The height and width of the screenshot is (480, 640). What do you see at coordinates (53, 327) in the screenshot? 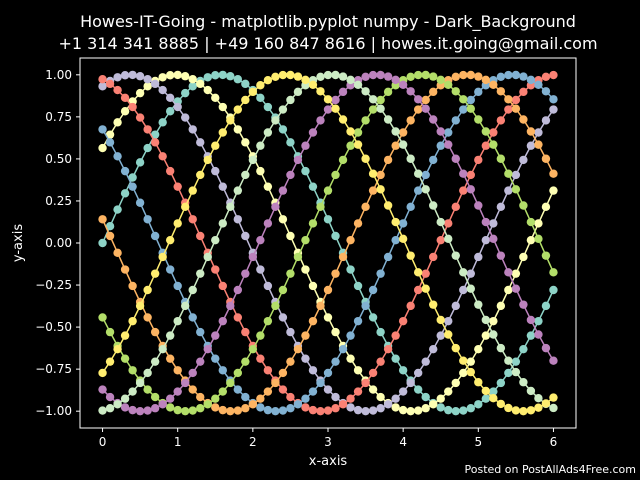
I see `y-tick-label: −0.50` at bounding box center [53, 327].